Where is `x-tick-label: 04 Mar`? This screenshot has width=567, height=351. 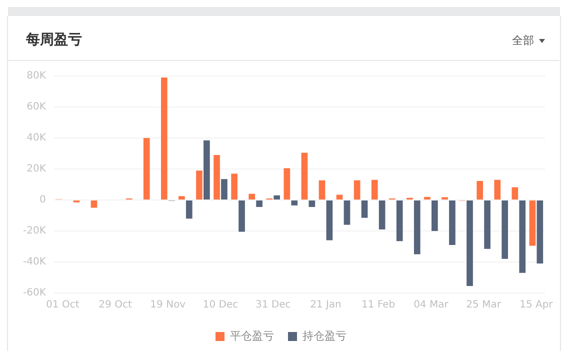
x-tick-label: 04 Mar is located at coordinates (432, 305).